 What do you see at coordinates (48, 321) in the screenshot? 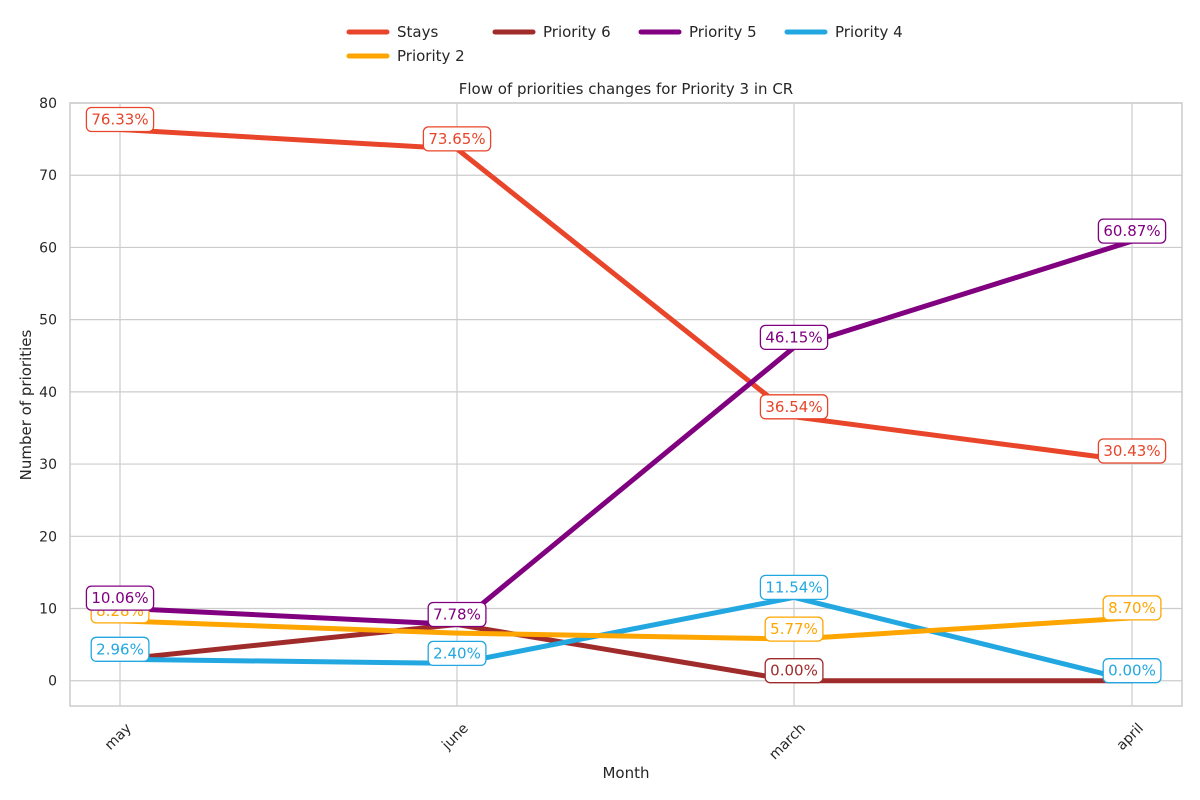
I see `y-tick-label: 50` at bounding box center [48, 321].